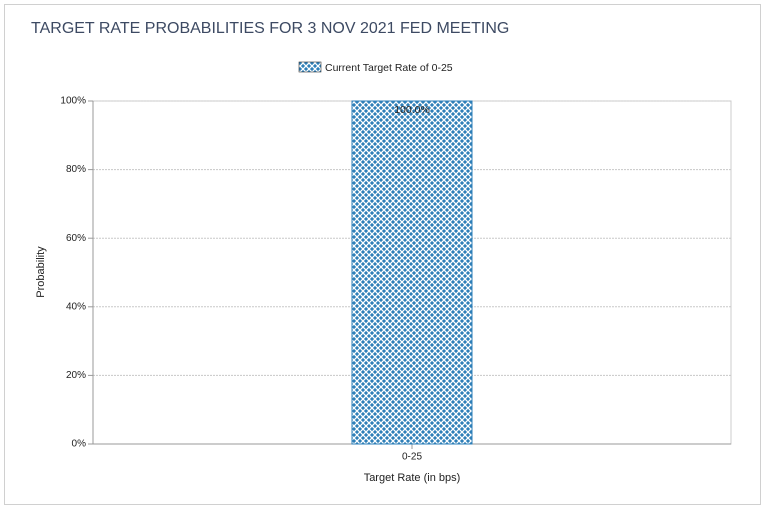 The width and height of the screenshot is (766, 510). Describe the element at coordinates (41, 272) in the screenshot. I see `y-axis-label: Probability` at that location.